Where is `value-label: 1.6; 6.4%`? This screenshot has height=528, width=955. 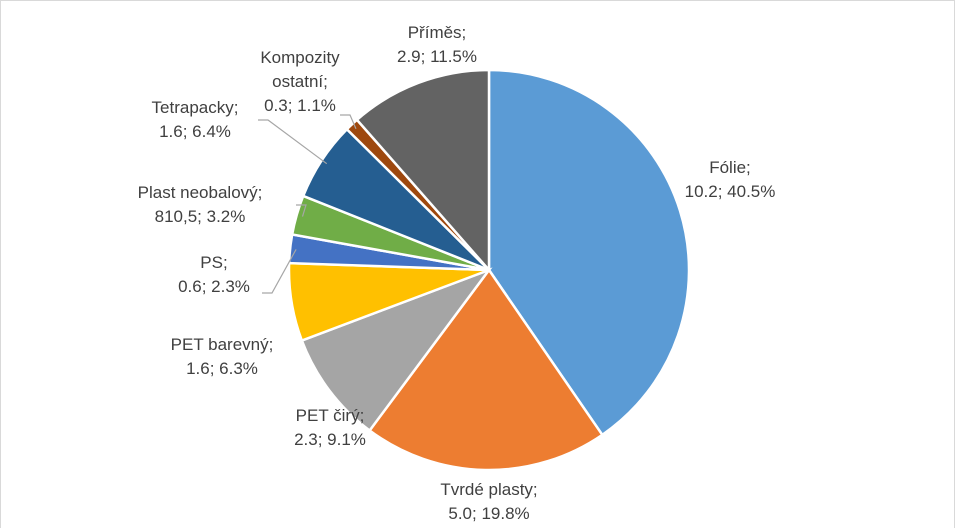
value-label: 1.6; 6.4% is located at coordinates (195, 131).